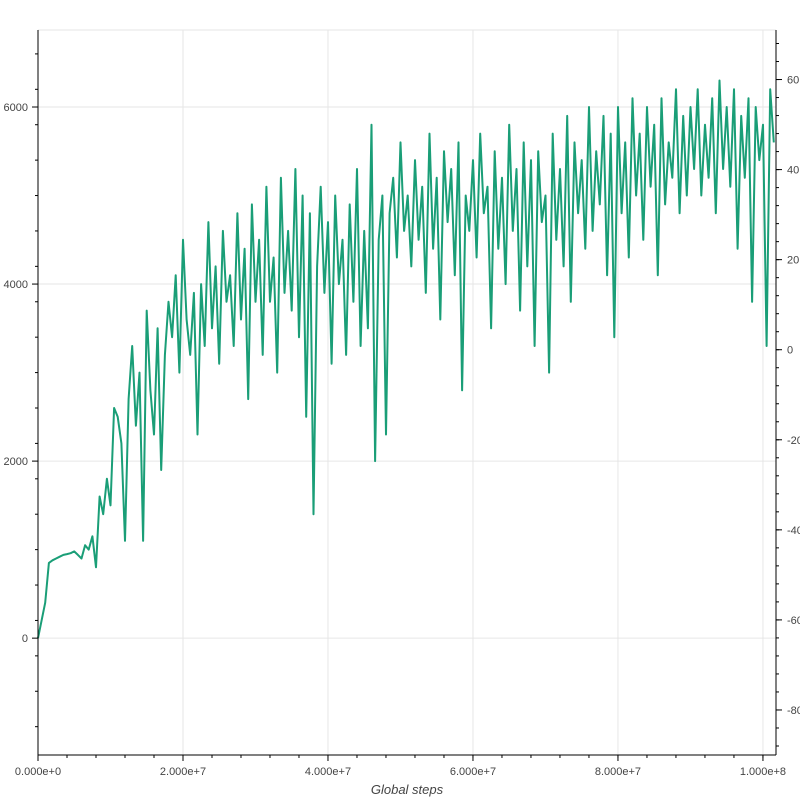 The image size is (800, 800). I want to click on x-tick-label: 8.000e+7, so click(618, 772).